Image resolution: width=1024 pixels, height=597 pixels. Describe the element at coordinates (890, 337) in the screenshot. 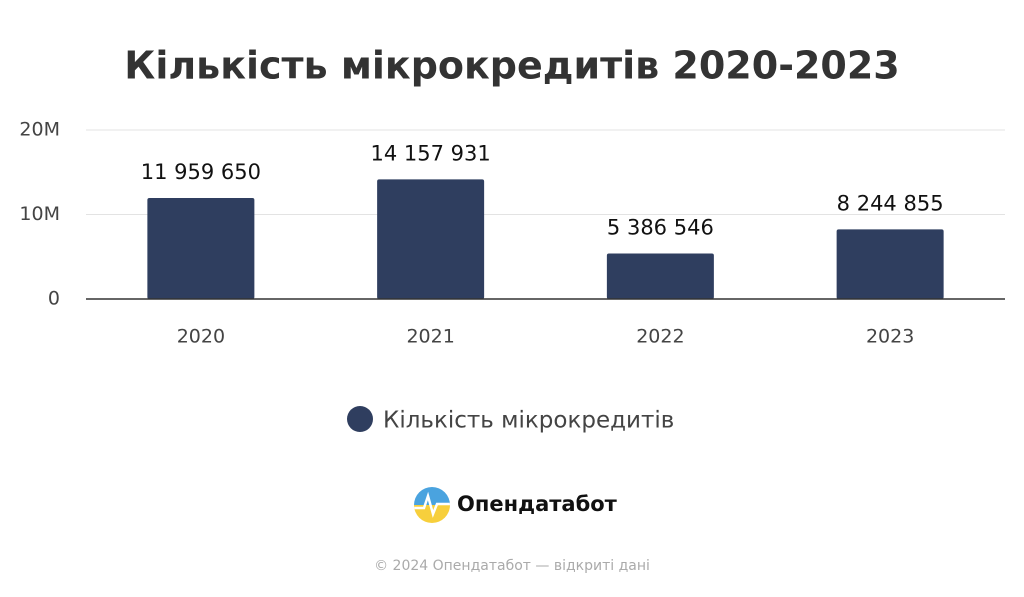

I see `x-tick-label: 2023` at that location.